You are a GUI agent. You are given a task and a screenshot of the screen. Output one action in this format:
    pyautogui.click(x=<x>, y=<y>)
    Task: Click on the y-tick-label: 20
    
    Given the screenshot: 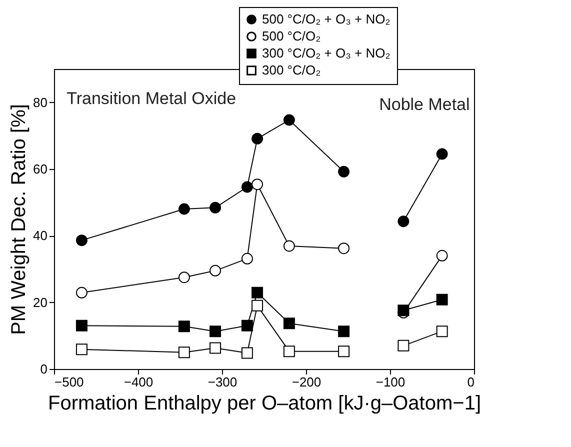 What is the action you would take?
    pyautogui.click(x=40, y=302)
    